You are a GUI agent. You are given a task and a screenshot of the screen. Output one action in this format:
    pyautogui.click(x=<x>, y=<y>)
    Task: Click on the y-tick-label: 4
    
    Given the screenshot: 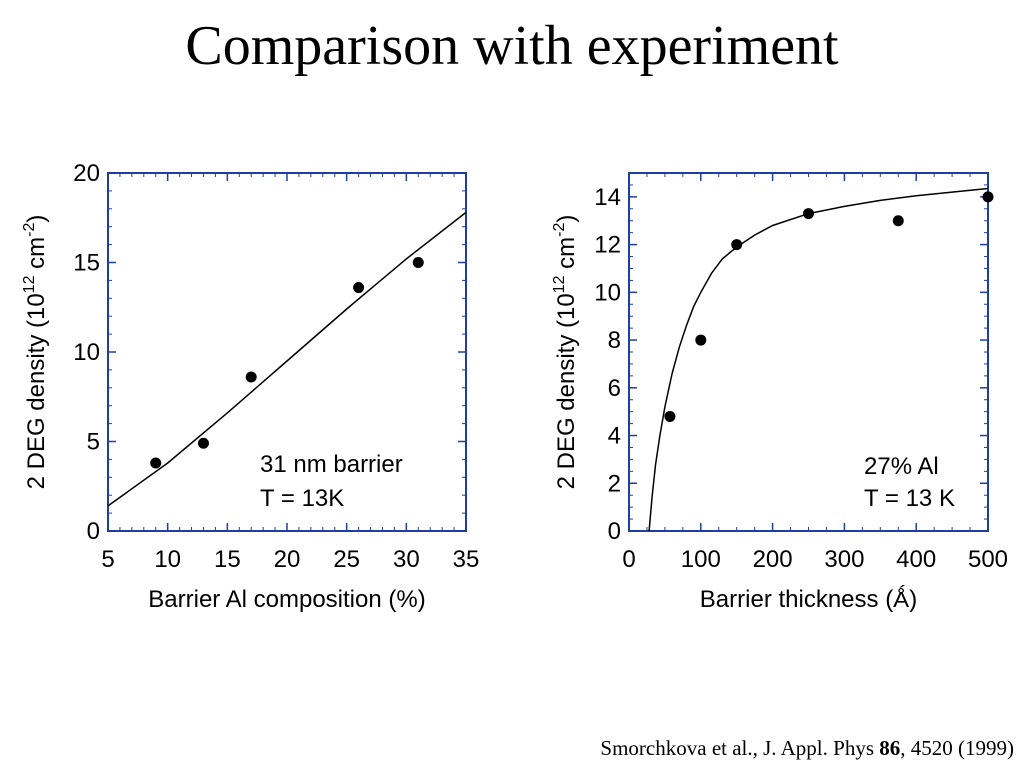 What is the action you would take?
    pyautogui.click(x=614, y=436)
    